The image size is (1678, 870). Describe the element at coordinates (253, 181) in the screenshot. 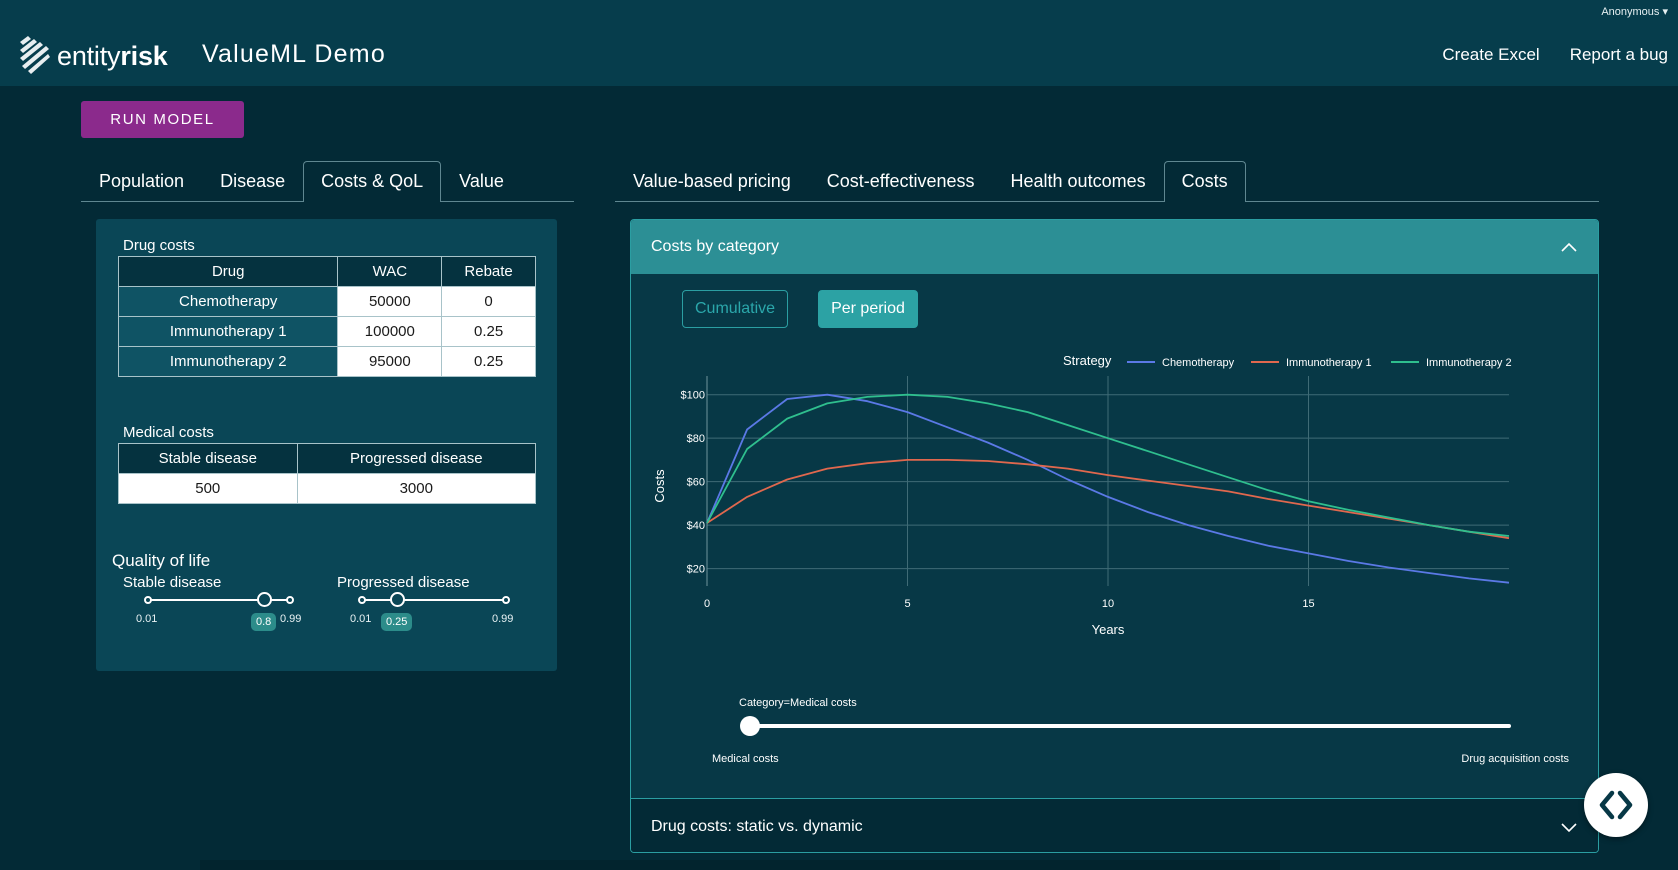

I see `tab-disease: Disease` at that location.